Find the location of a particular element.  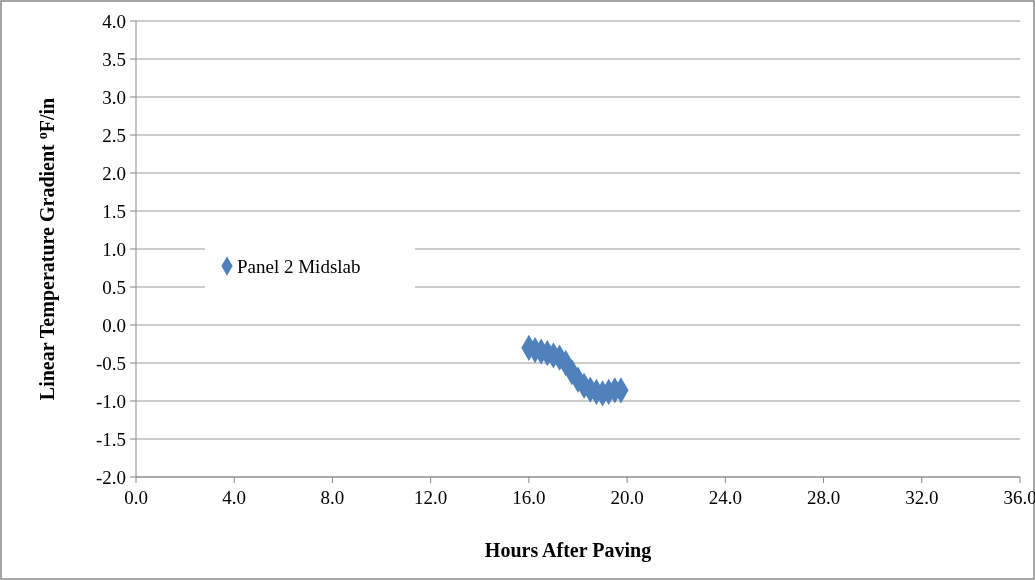

x-tick-label: 0.0 is located at coordinates (136, 497).